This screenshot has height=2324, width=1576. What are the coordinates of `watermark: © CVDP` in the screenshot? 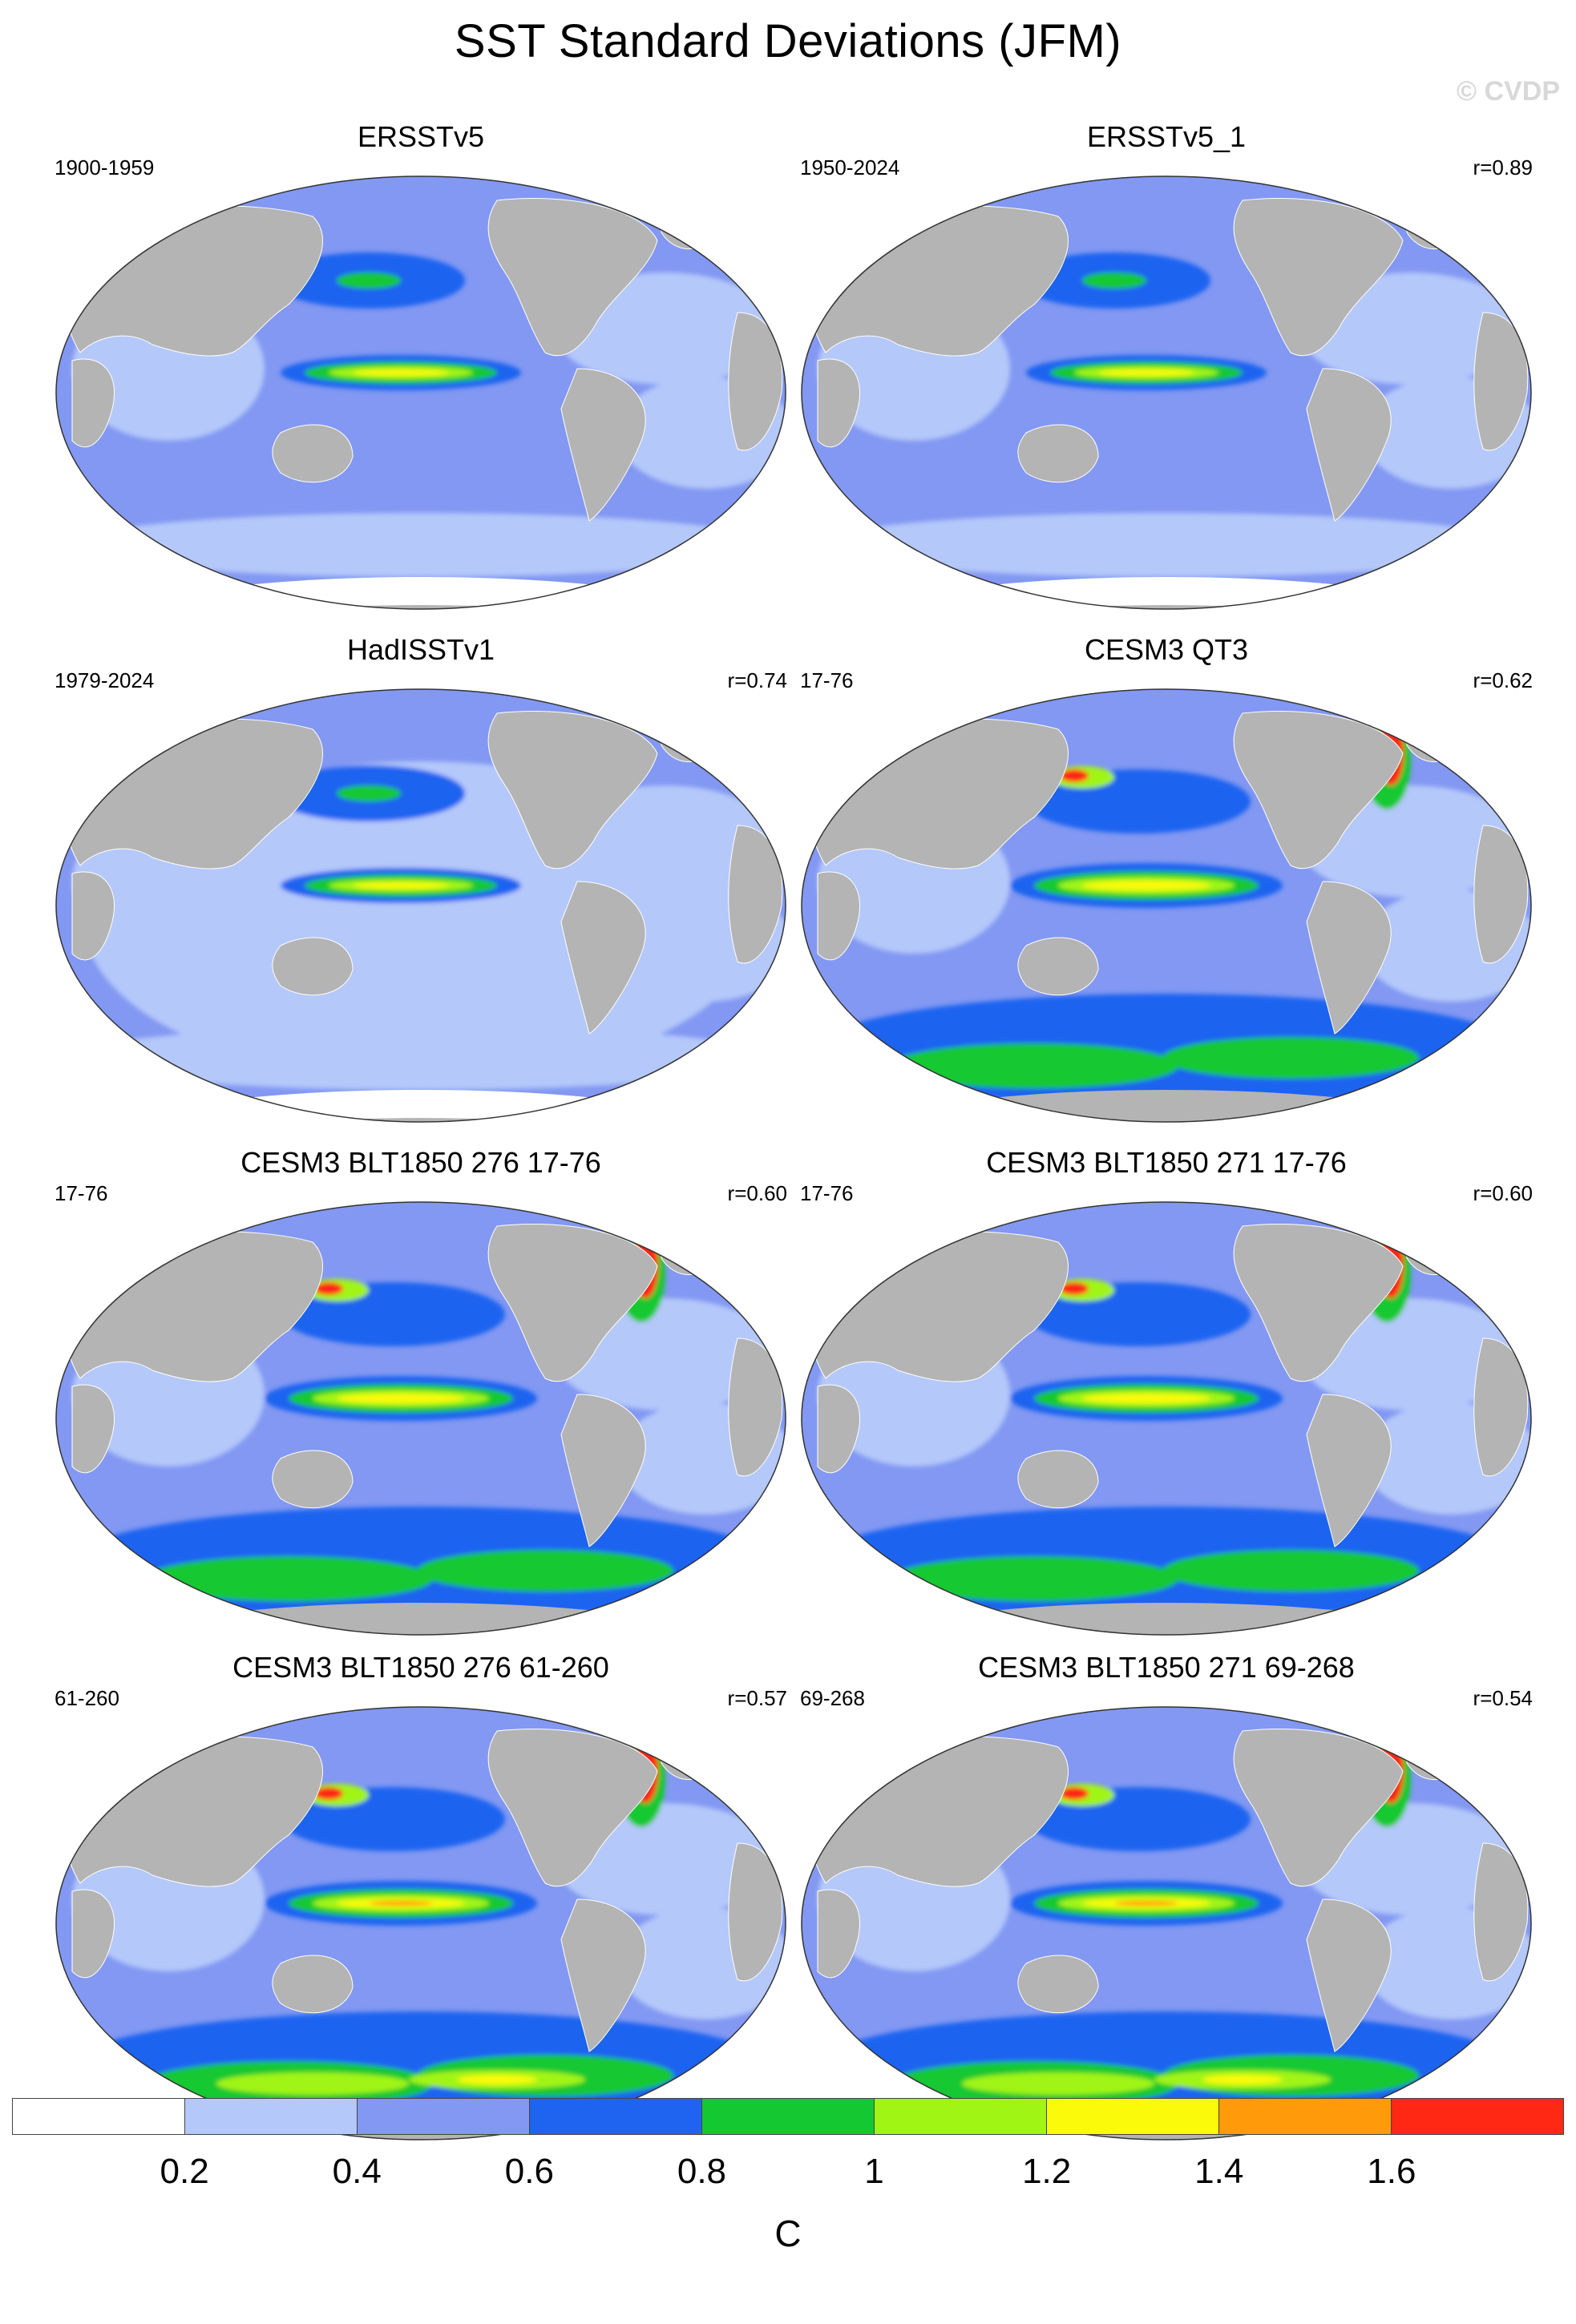 It's located at (1508, 91).